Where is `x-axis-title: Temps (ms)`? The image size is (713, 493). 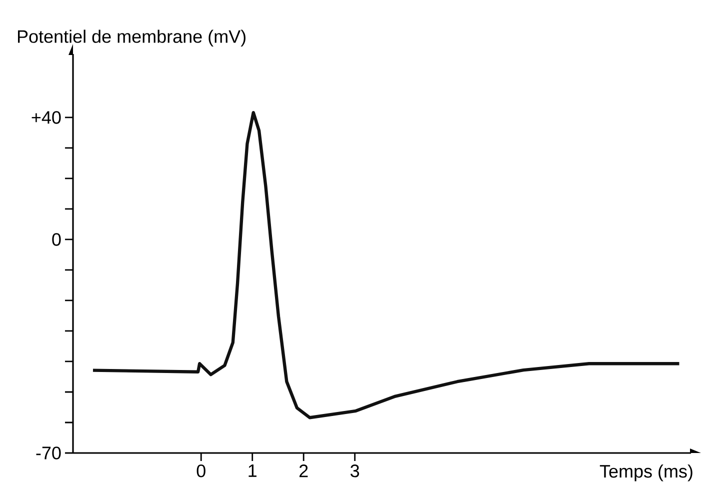
x-axis-title: Temps (ms) is located at coordinates (646, 473).